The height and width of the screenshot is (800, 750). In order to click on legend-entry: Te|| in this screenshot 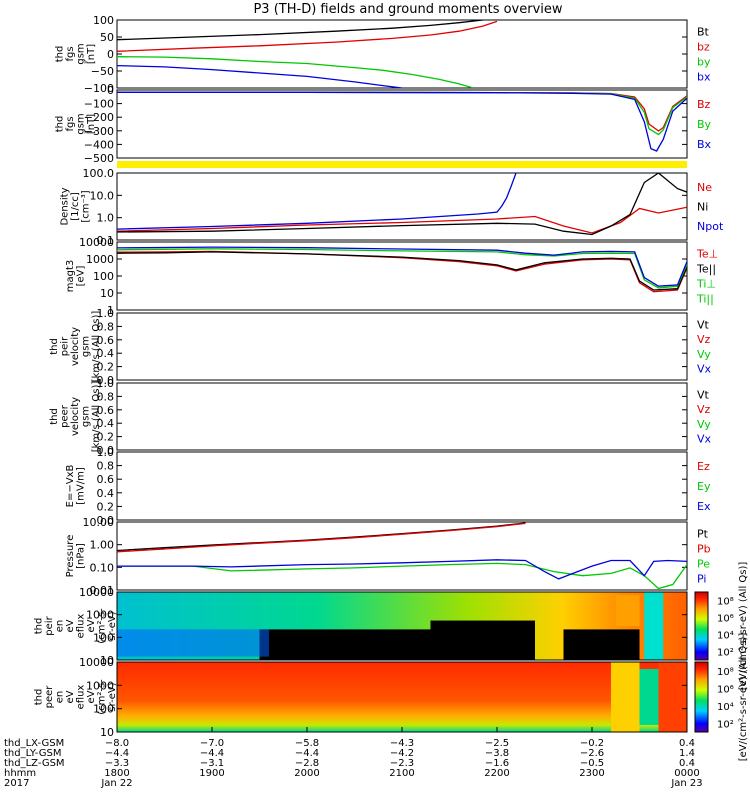, I will do `click(706, 269)`.